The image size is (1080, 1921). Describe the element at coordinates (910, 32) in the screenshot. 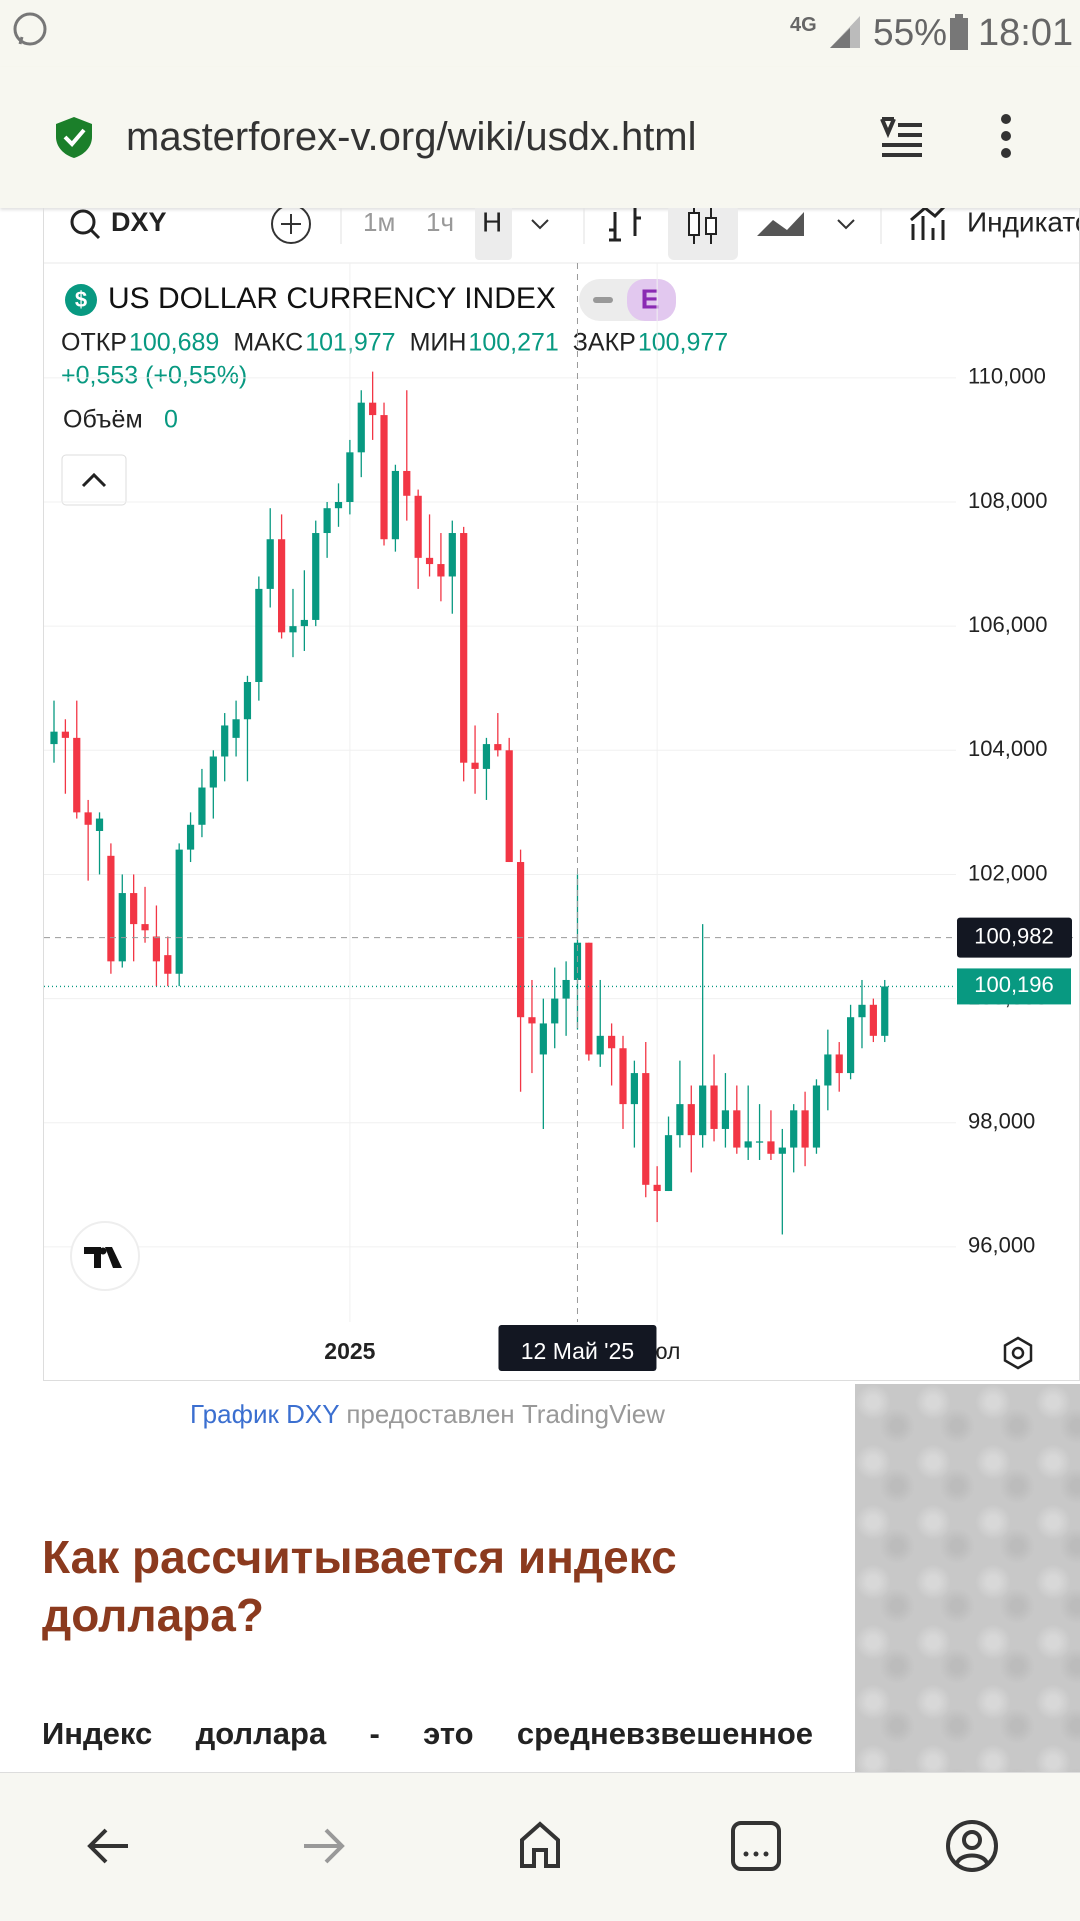

I see `battery-text: 55%` at that location.